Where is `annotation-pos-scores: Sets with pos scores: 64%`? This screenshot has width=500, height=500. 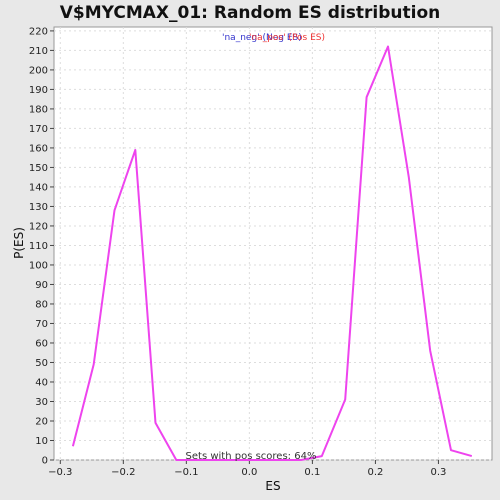 annotation-pos-scores: Sets with pos scores: 64% is located at coordinates (251, 456).